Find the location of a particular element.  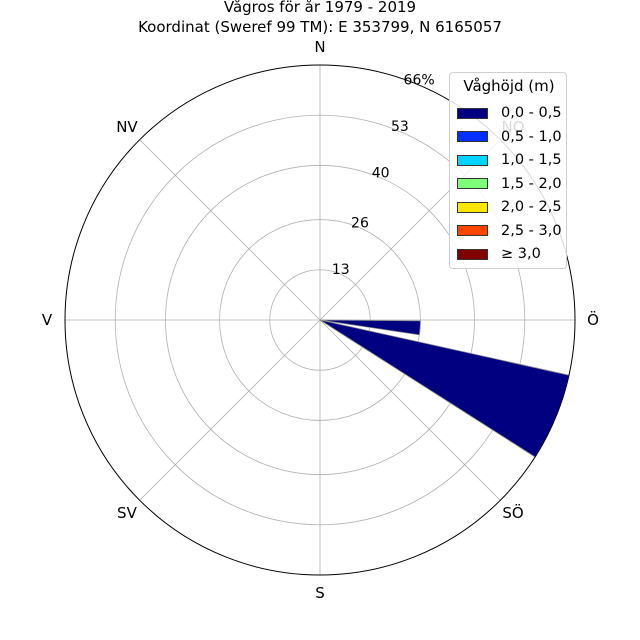

legend-label: 1,0 - 1,5 is located at coordinates (531, 160).